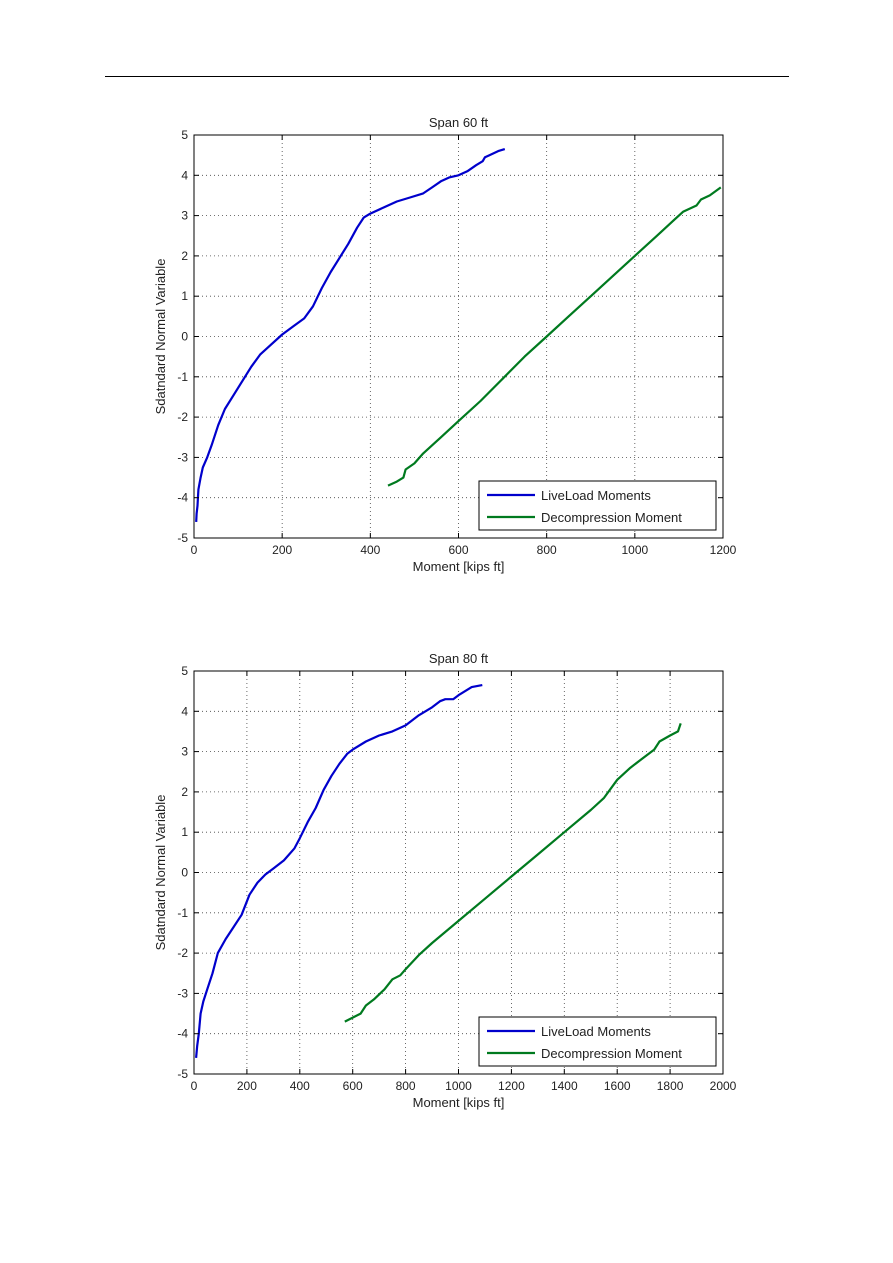  I want to click on x-tick-label: 2000, so click(723, 1086).